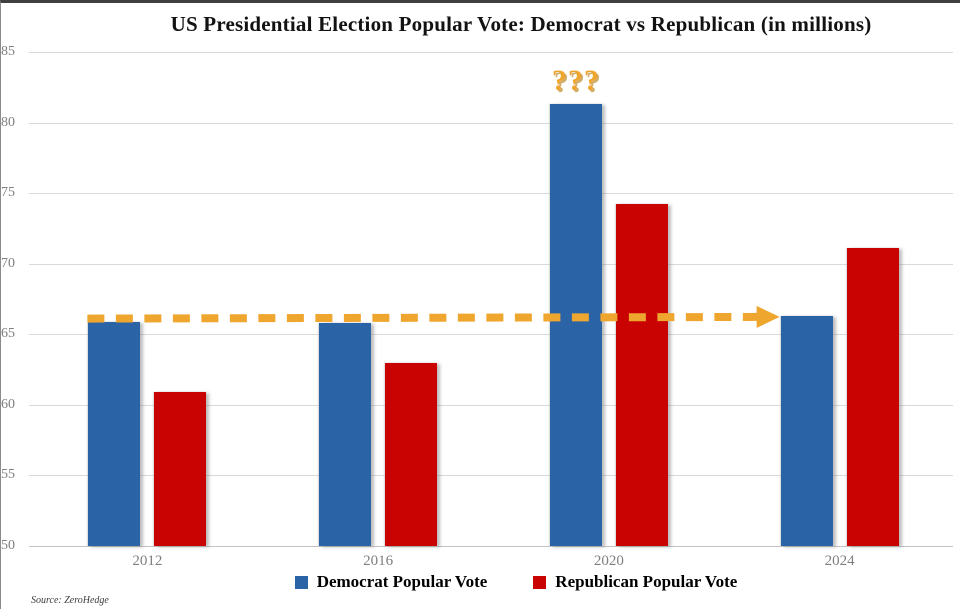 This screenshot has width=960, height=609. What do you see at coordinates (8, 545) in the screenshot?
I see `y-axis-tick-50: 50` at bounding box center [8, 545].